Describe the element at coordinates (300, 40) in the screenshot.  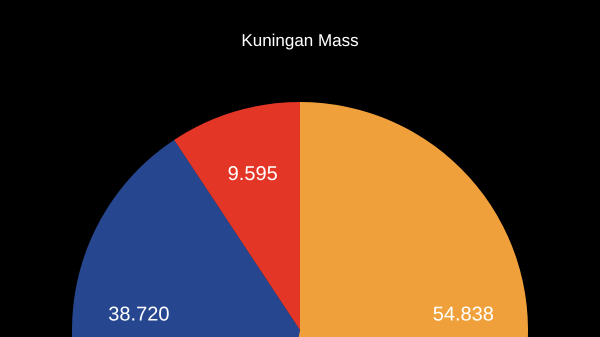
I see `chart-title: Kuningan Mass` at that location.